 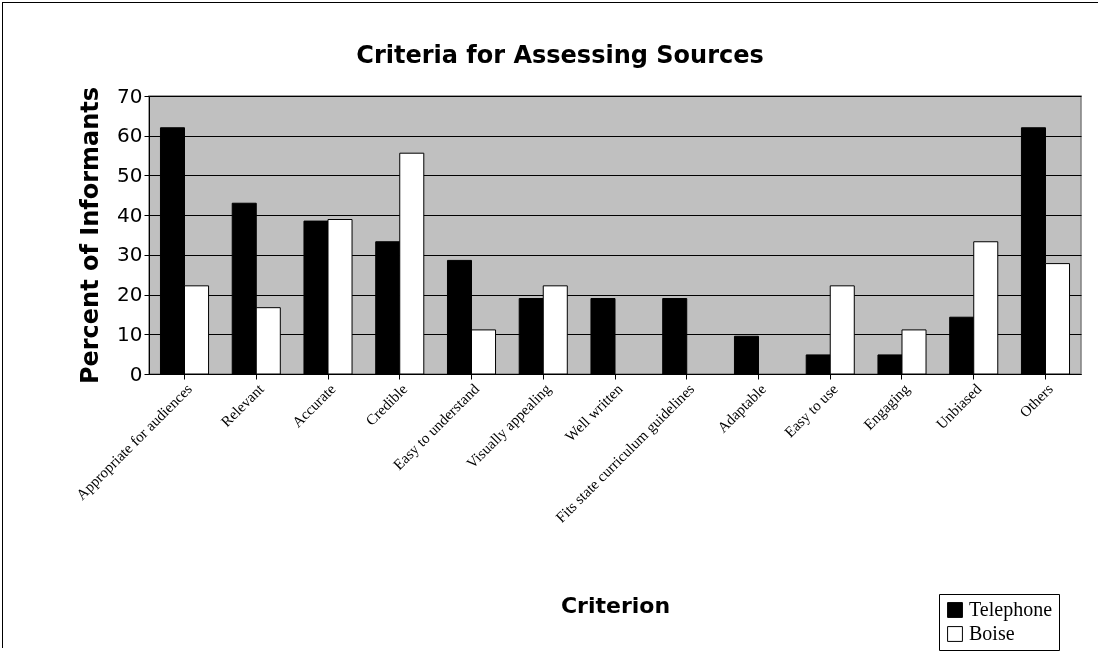 I want to click on legend-label: Telephone, so click(x=1011, y=609).